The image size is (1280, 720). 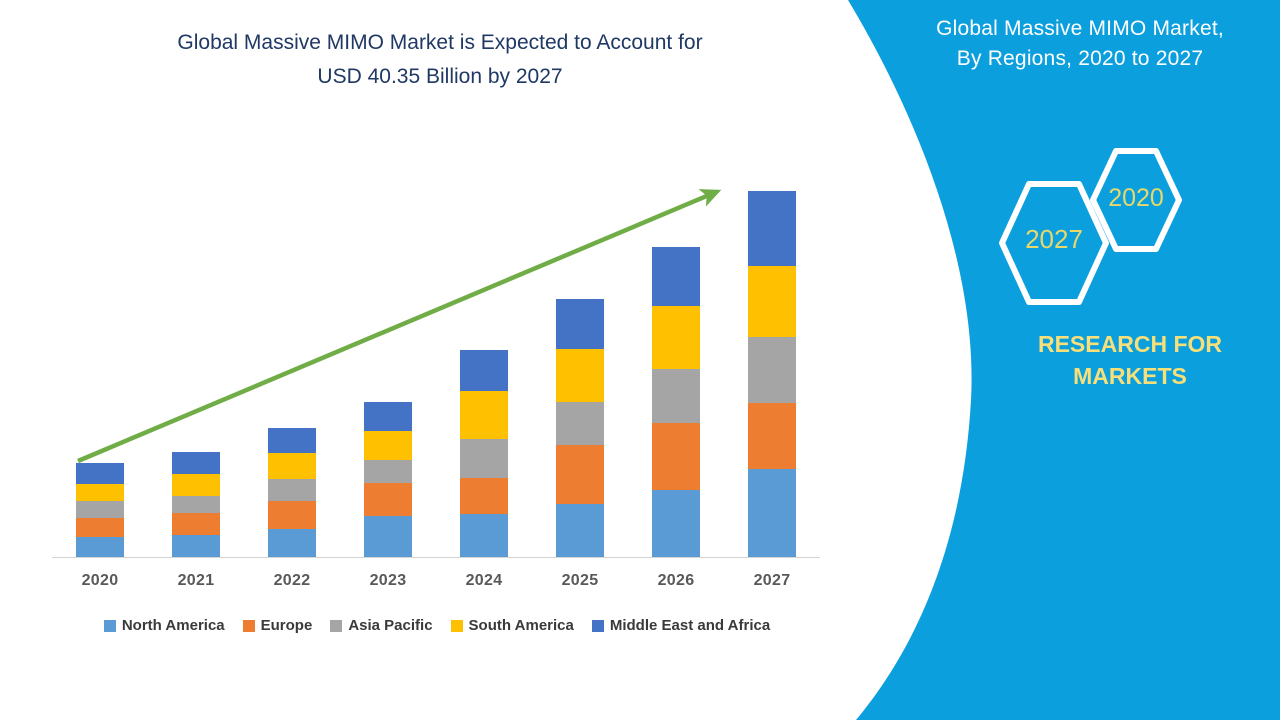 I want to click on bar-segment-2024-north-america, so click(x=484, y=535).